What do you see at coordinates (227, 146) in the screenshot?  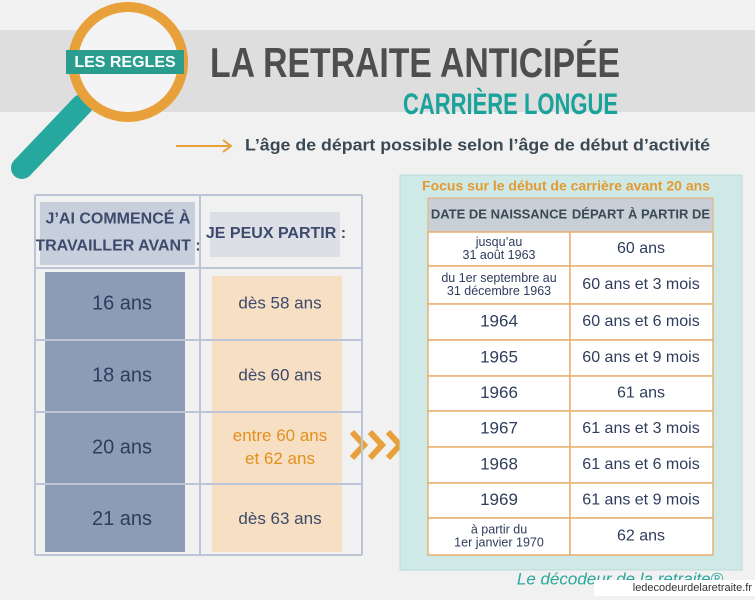 I see `arrow-head` at bounding box center [227, 146].